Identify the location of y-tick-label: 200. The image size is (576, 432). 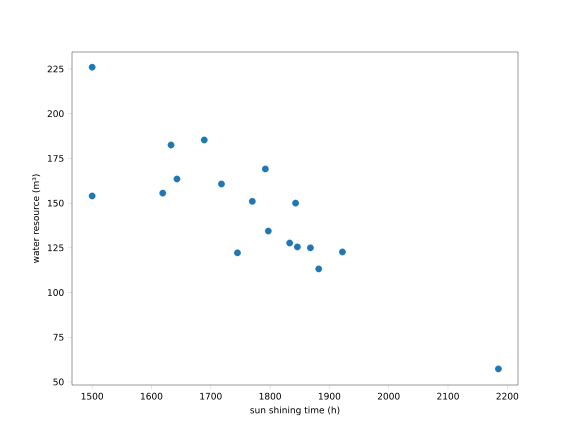
(56, 114).